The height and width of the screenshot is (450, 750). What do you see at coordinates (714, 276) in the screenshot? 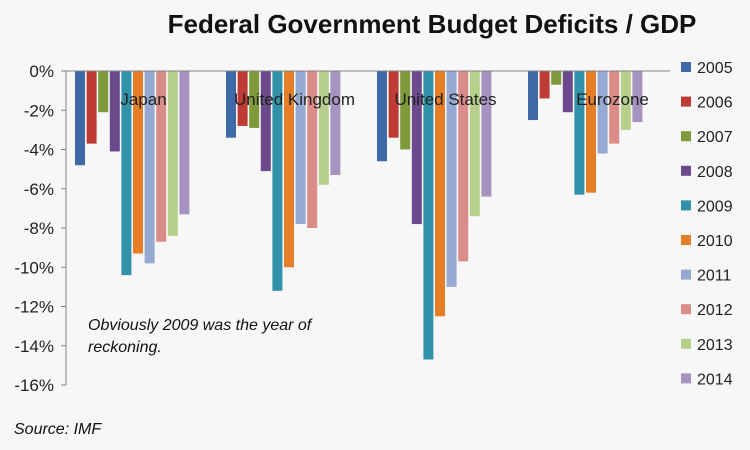
I see `legend-label-2011: 2011` at bounding box center [714, 276].